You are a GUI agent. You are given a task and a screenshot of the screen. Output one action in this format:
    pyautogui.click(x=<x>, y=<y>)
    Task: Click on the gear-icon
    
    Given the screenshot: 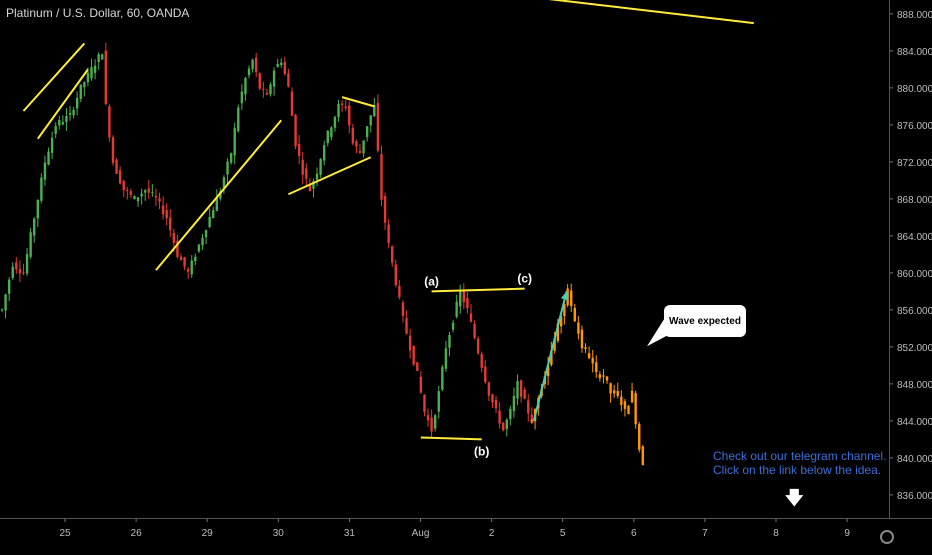 What is the action you would take?
    pyautogui.click(x=887, y=537)
    